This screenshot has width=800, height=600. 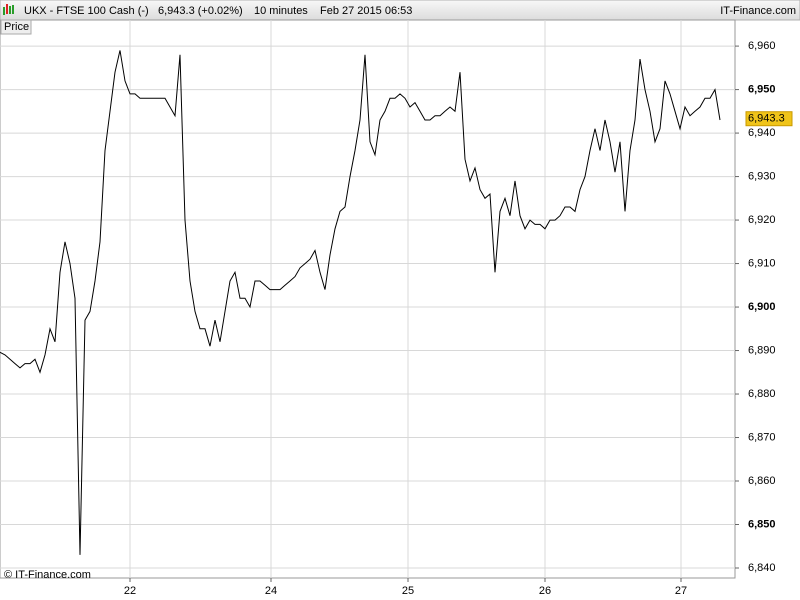 What do you see at coordinates (766, 119) in the screenshot?
I see `last-price-label: 6,943.3` at bounding box center [766, 119].